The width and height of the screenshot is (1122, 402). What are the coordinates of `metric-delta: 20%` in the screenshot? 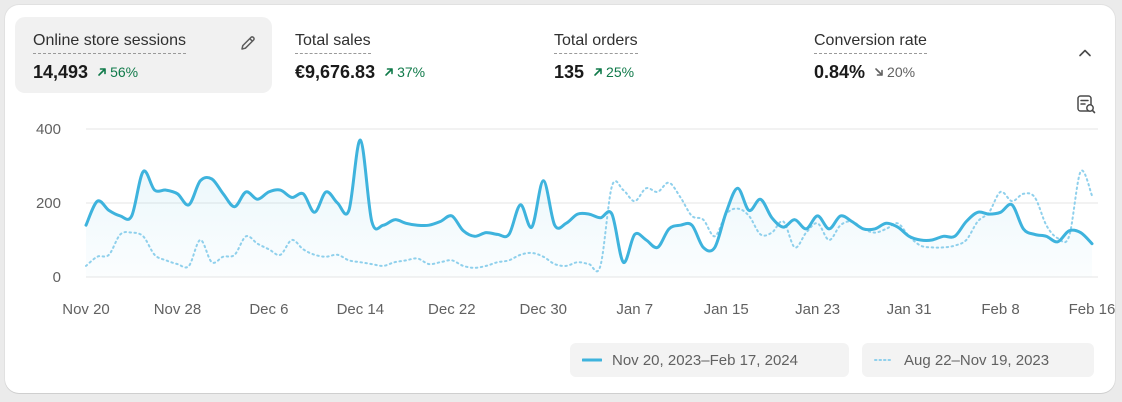 It's located at (894, 72).